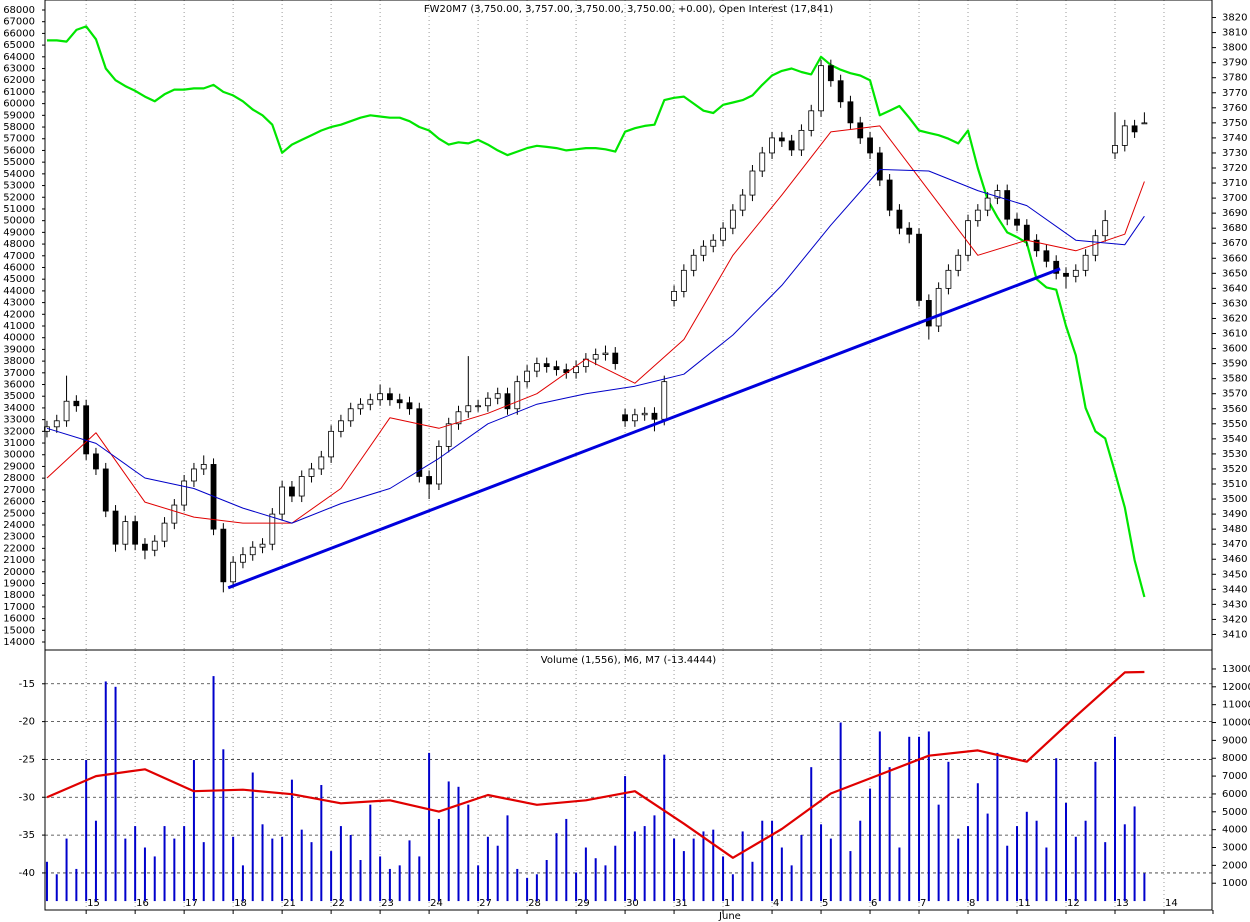 The height and width of the screenshot is (922, 1250). What do you see at coordinates (1234, 484) in the screenshot?
I see `y2-tick-label: 3510` at bounding box center [1234, 484].